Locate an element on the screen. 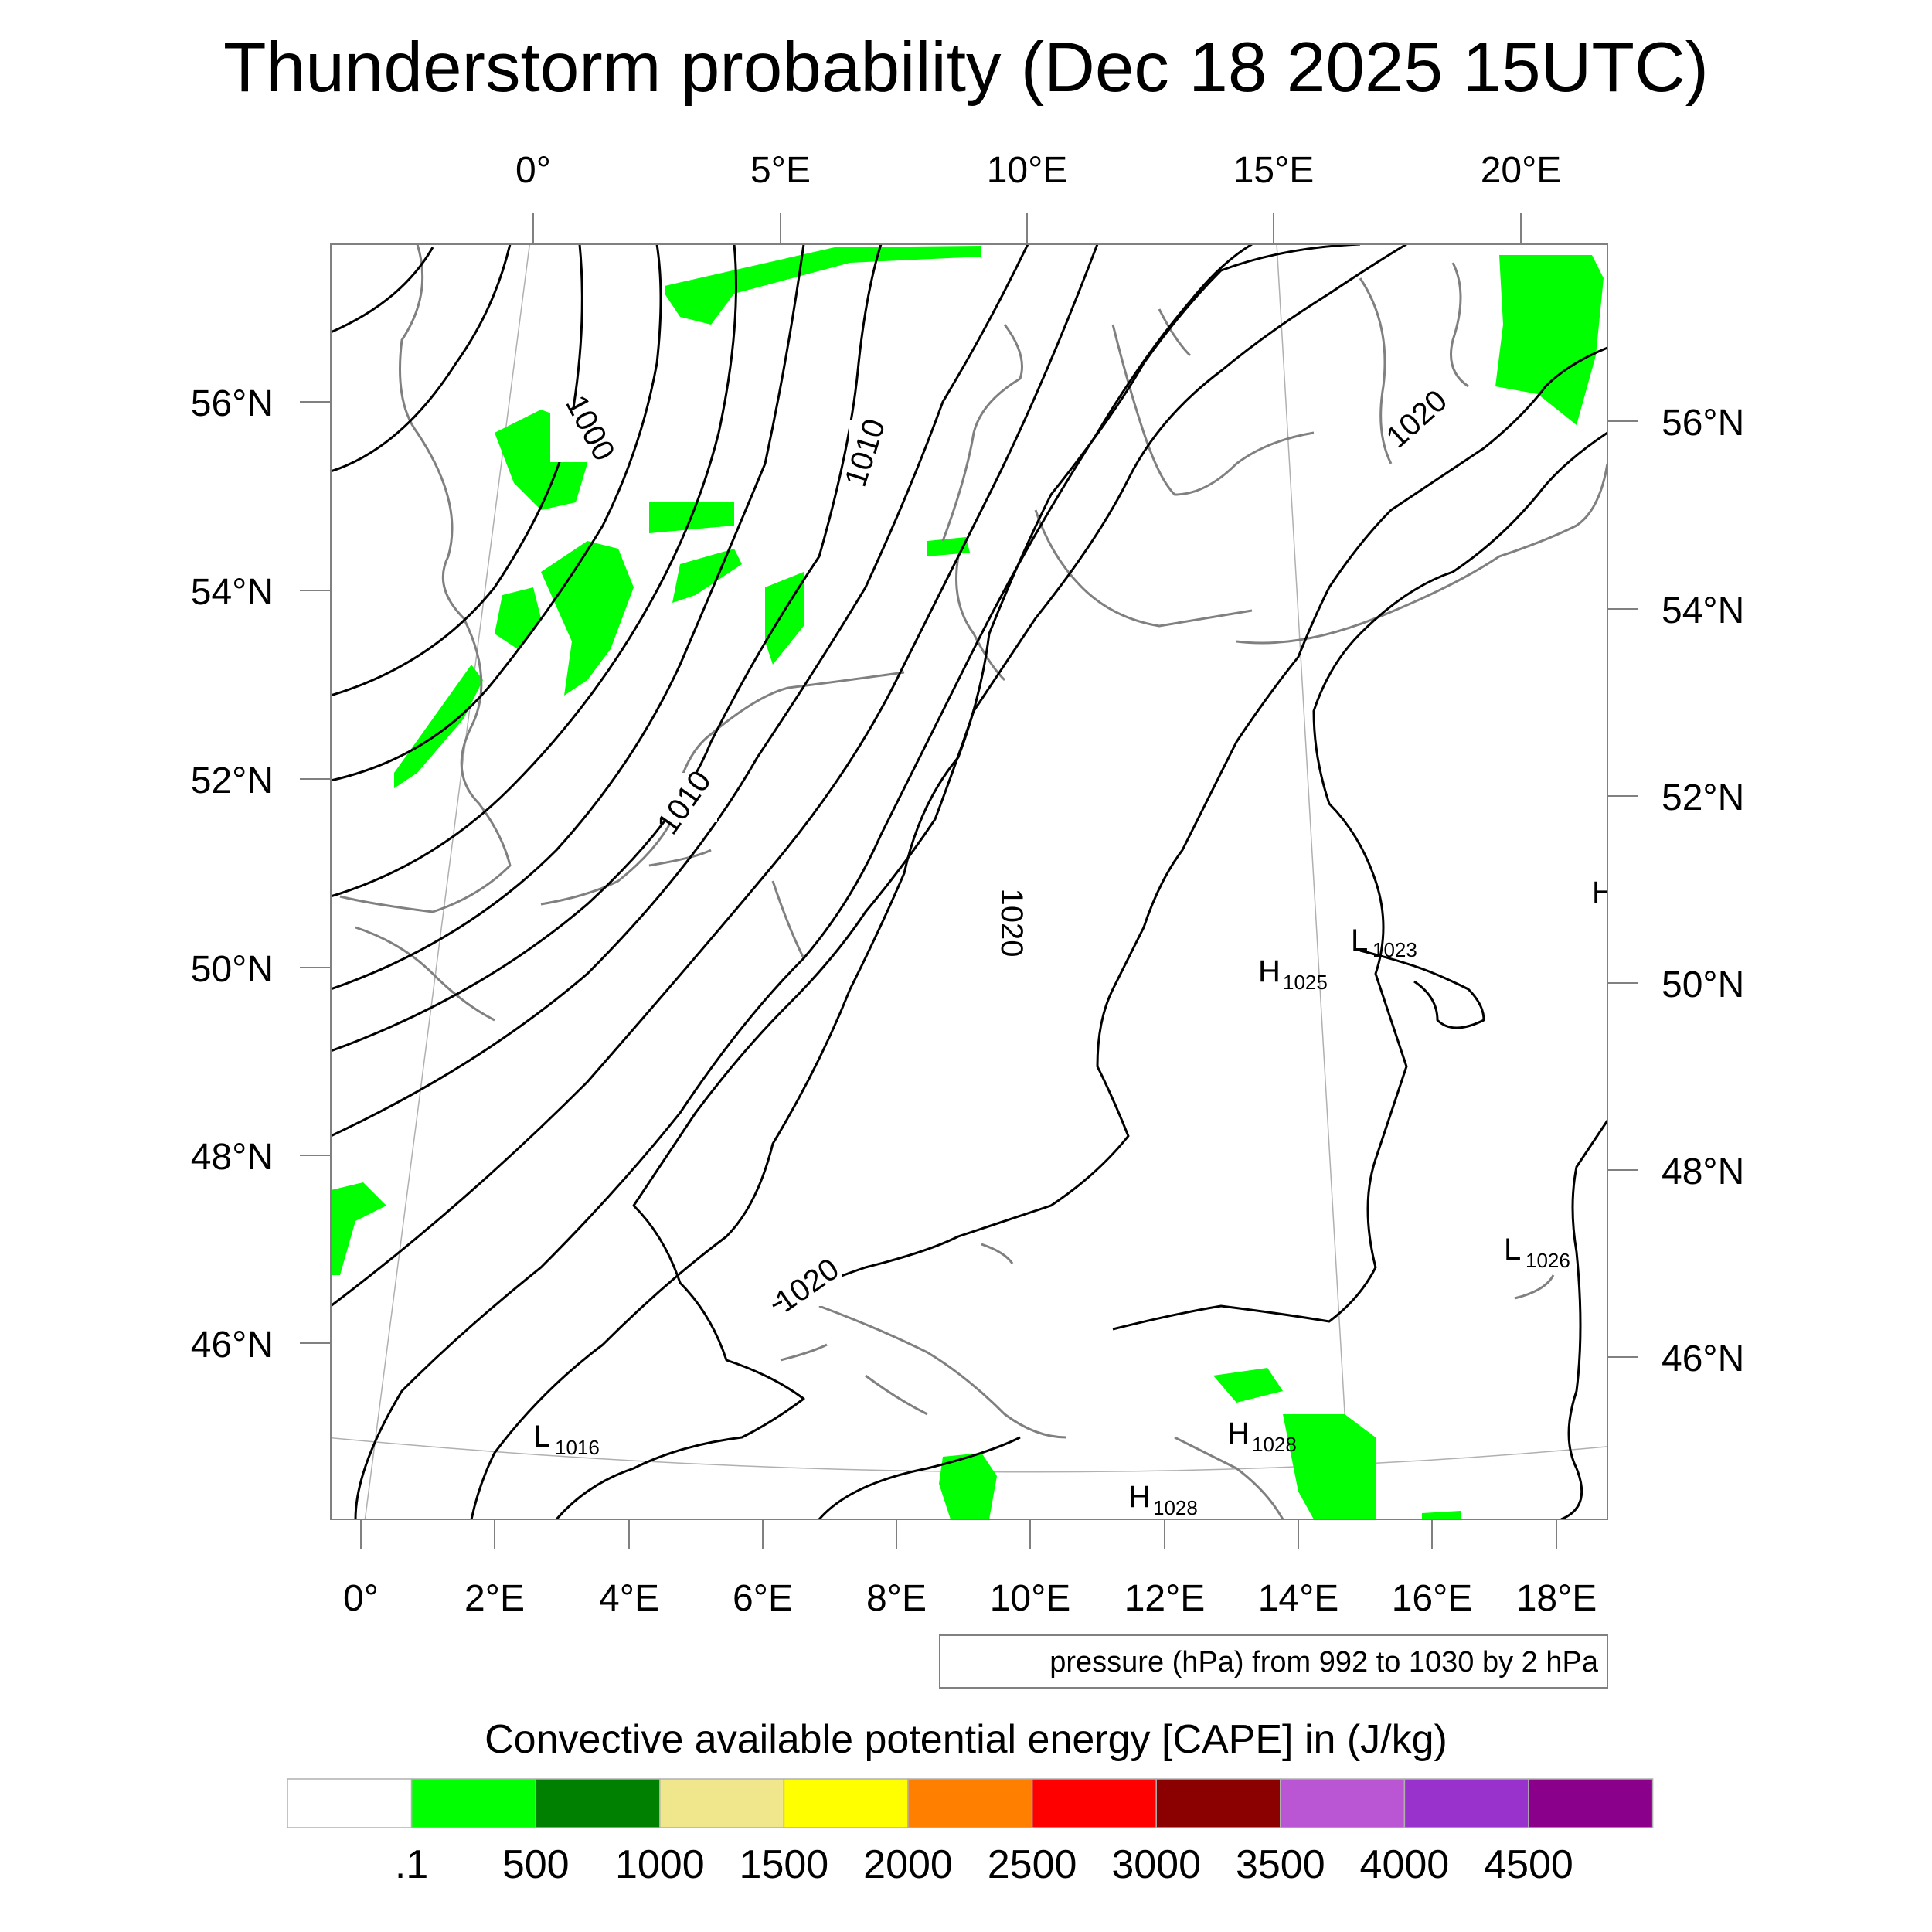 Image resolution: width=1932 pixels, height=1932 pixels. low-center: L 1026 is located at coordinates (1537, 1253).